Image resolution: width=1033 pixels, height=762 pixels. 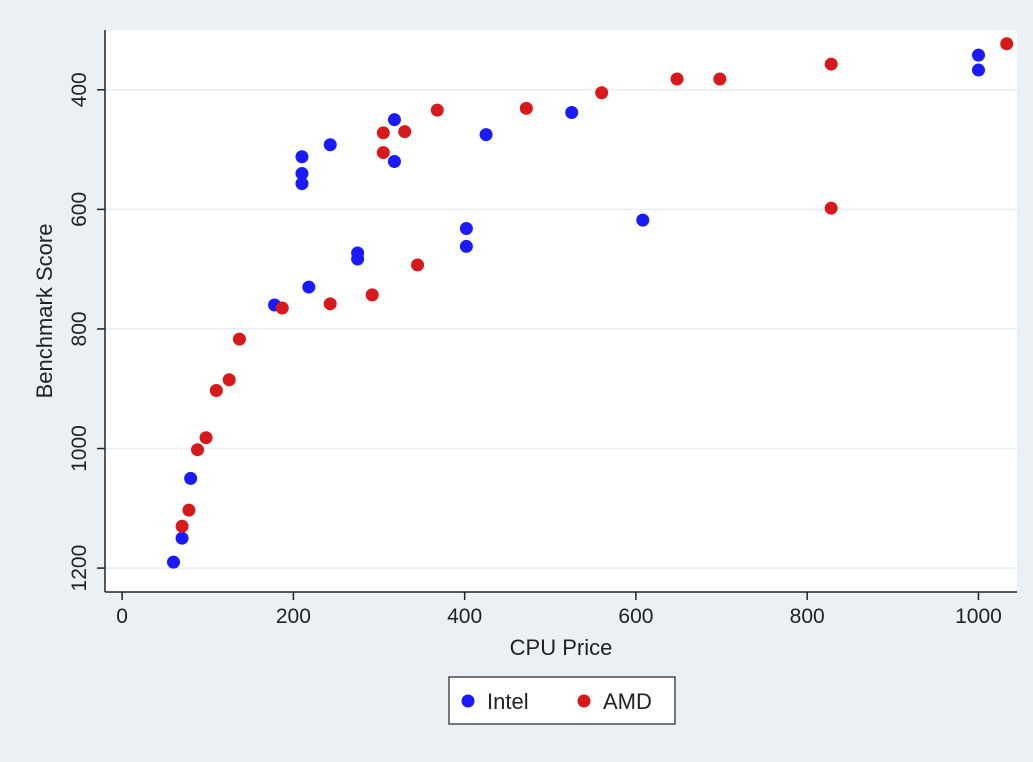 I want to click on y-tick-label: 800, so click(x=79, y=328).